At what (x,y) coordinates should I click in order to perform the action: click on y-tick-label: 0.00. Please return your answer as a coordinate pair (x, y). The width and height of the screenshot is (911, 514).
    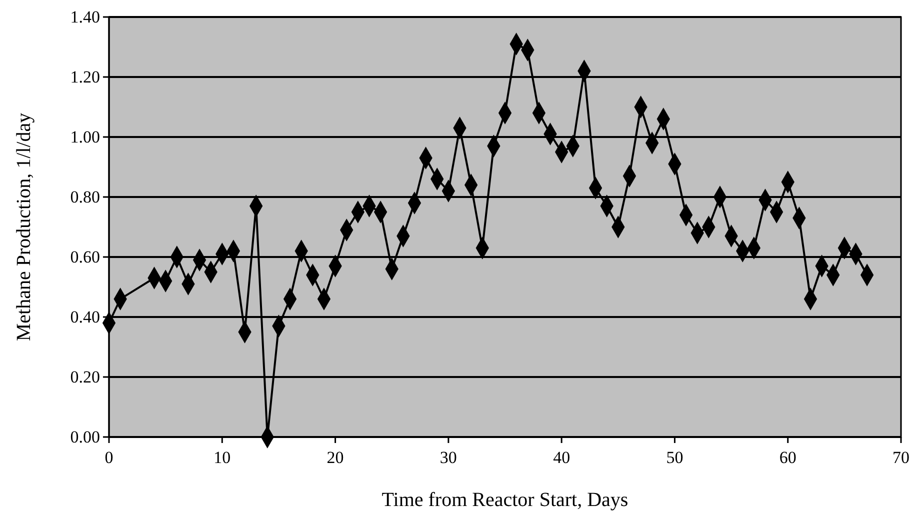
    Looking at the image, I should click on (85, 436).